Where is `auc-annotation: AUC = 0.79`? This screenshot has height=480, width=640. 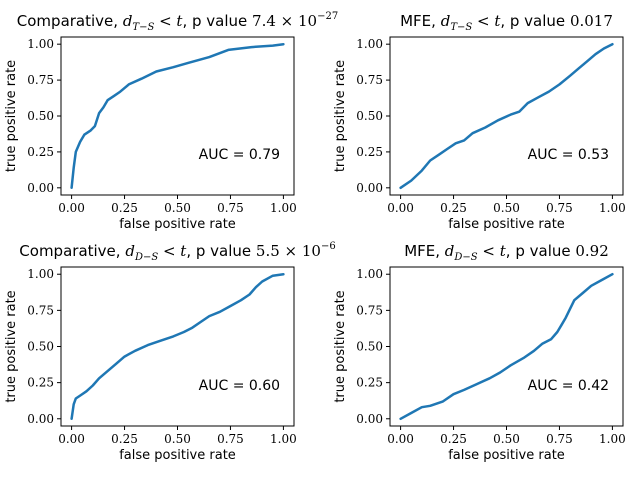
auc-annotation: AUC = 0.79 is located at coordinates (239, 155).